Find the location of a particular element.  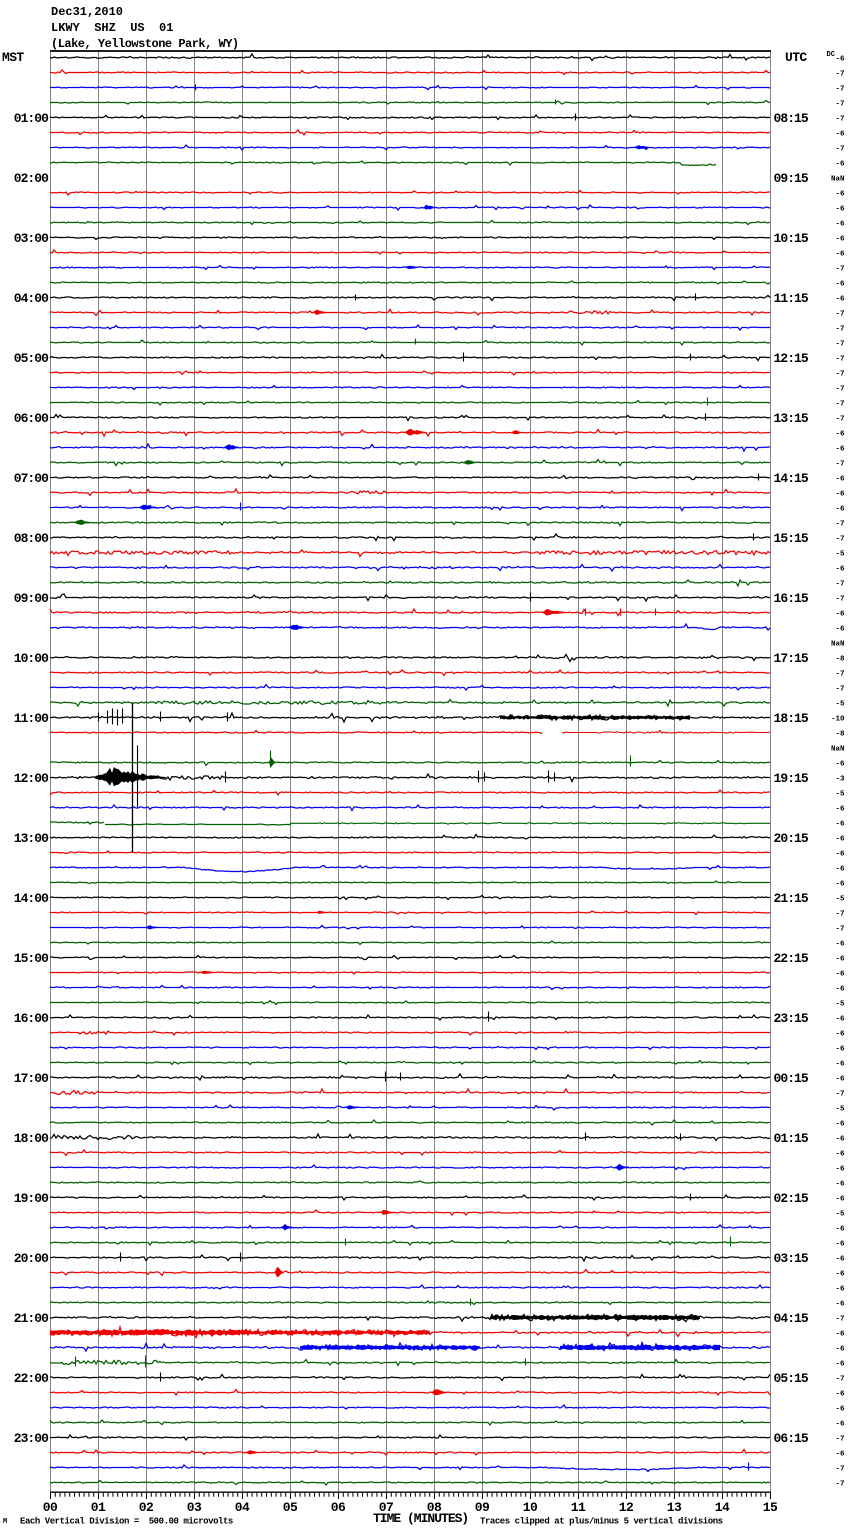

svg-text: 14 is located at coordinates (722, 1507).